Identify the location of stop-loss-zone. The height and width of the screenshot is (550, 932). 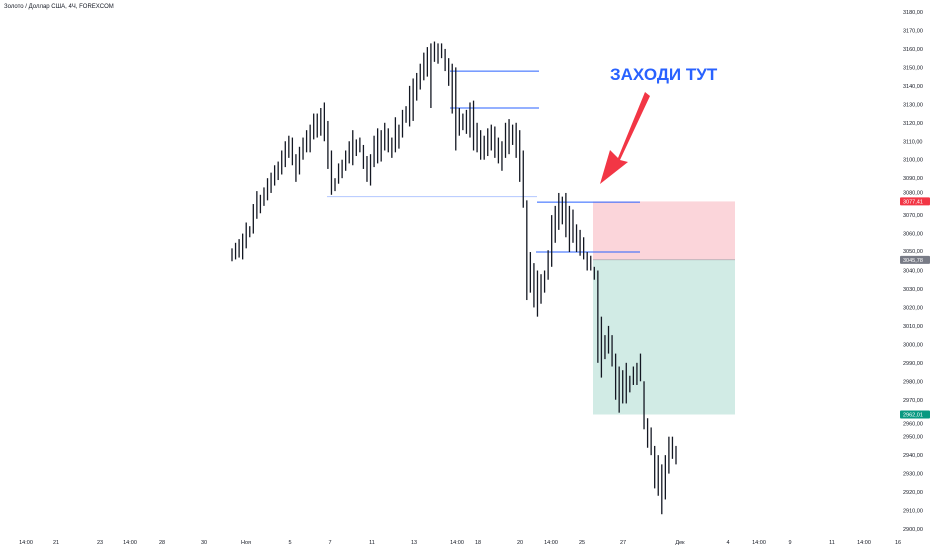
(664, 230).